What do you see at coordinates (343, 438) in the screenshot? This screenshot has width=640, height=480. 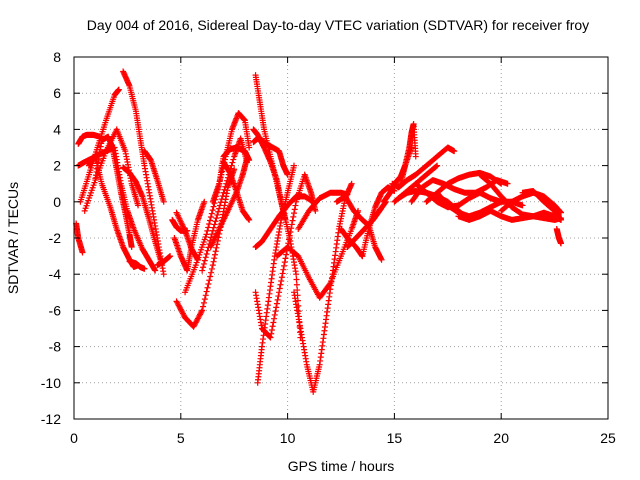 I see `x-tick-labels: 0 5 10 15 20 25` at bounding box center [343, 438].